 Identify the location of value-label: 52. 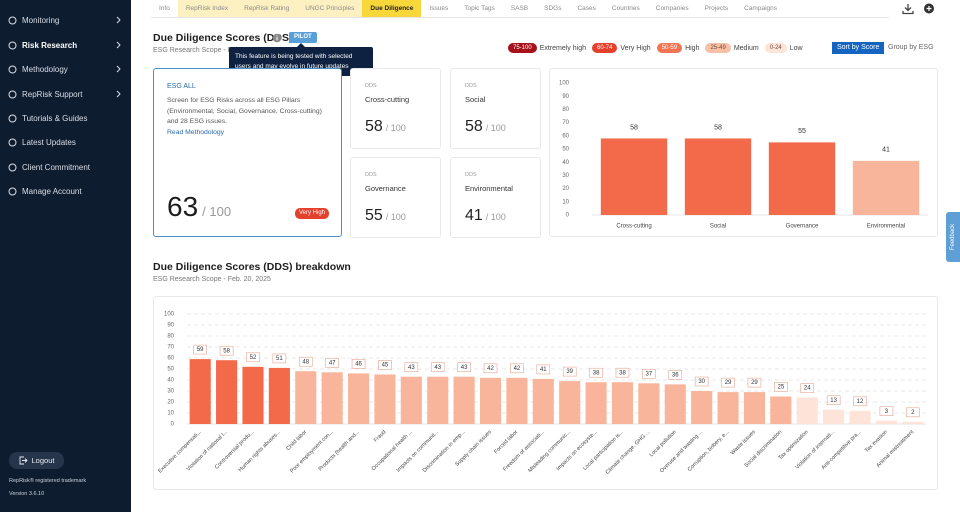
(253, 358).